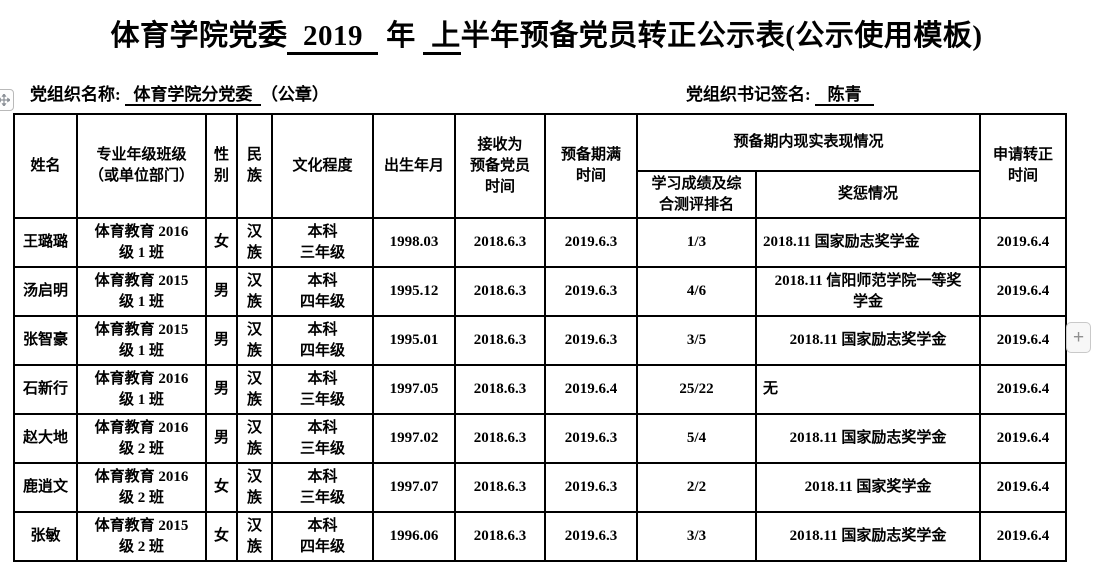 Image resolution: width=1093 pixels, height=572 pixels. What do you see at coordinates (199, 36) in the screenshot?
I see `title-prefix: 体育学院党委` at bounding box center [199, 36].